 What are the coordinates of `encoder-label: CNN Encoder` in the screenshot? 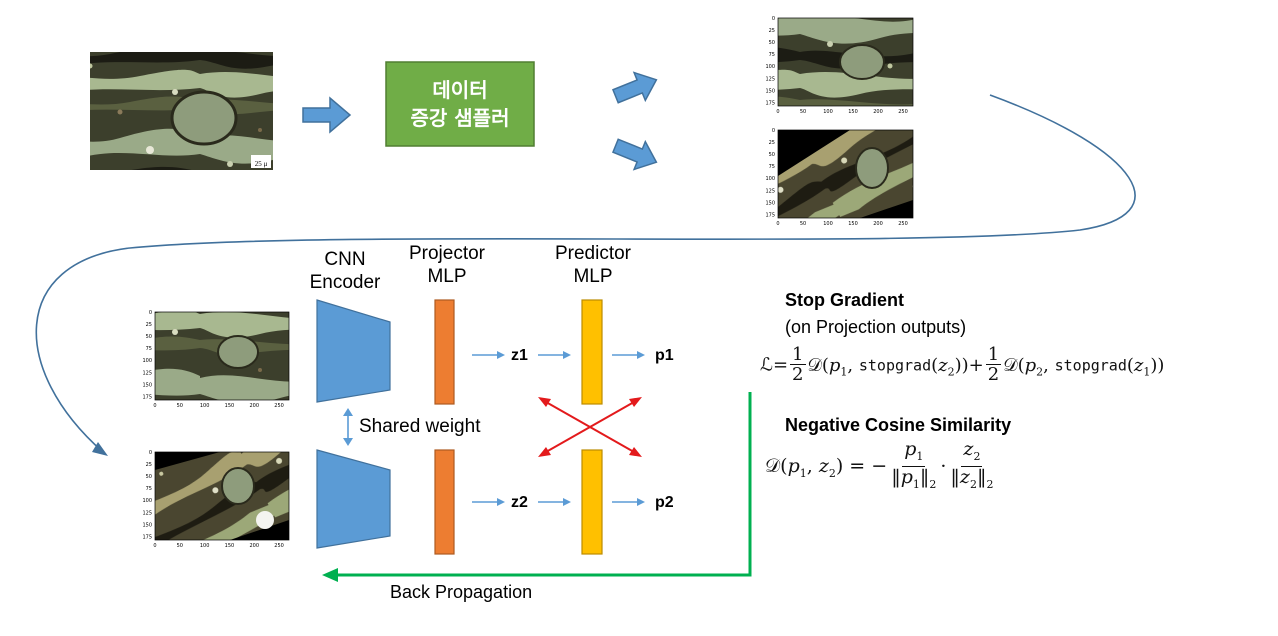 It's located at (345, 271).